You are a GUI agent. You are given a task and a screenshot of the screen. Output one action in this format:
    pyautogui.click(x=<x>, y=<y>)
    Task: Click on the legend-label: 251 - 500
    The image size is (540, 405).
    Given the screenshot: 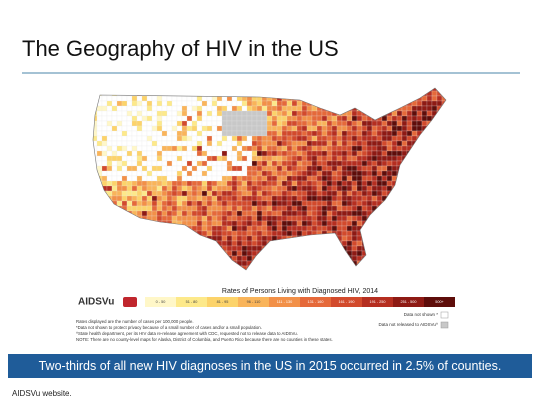 What is the action you would take?
    pyautogui.click(x=408, y=302)
    